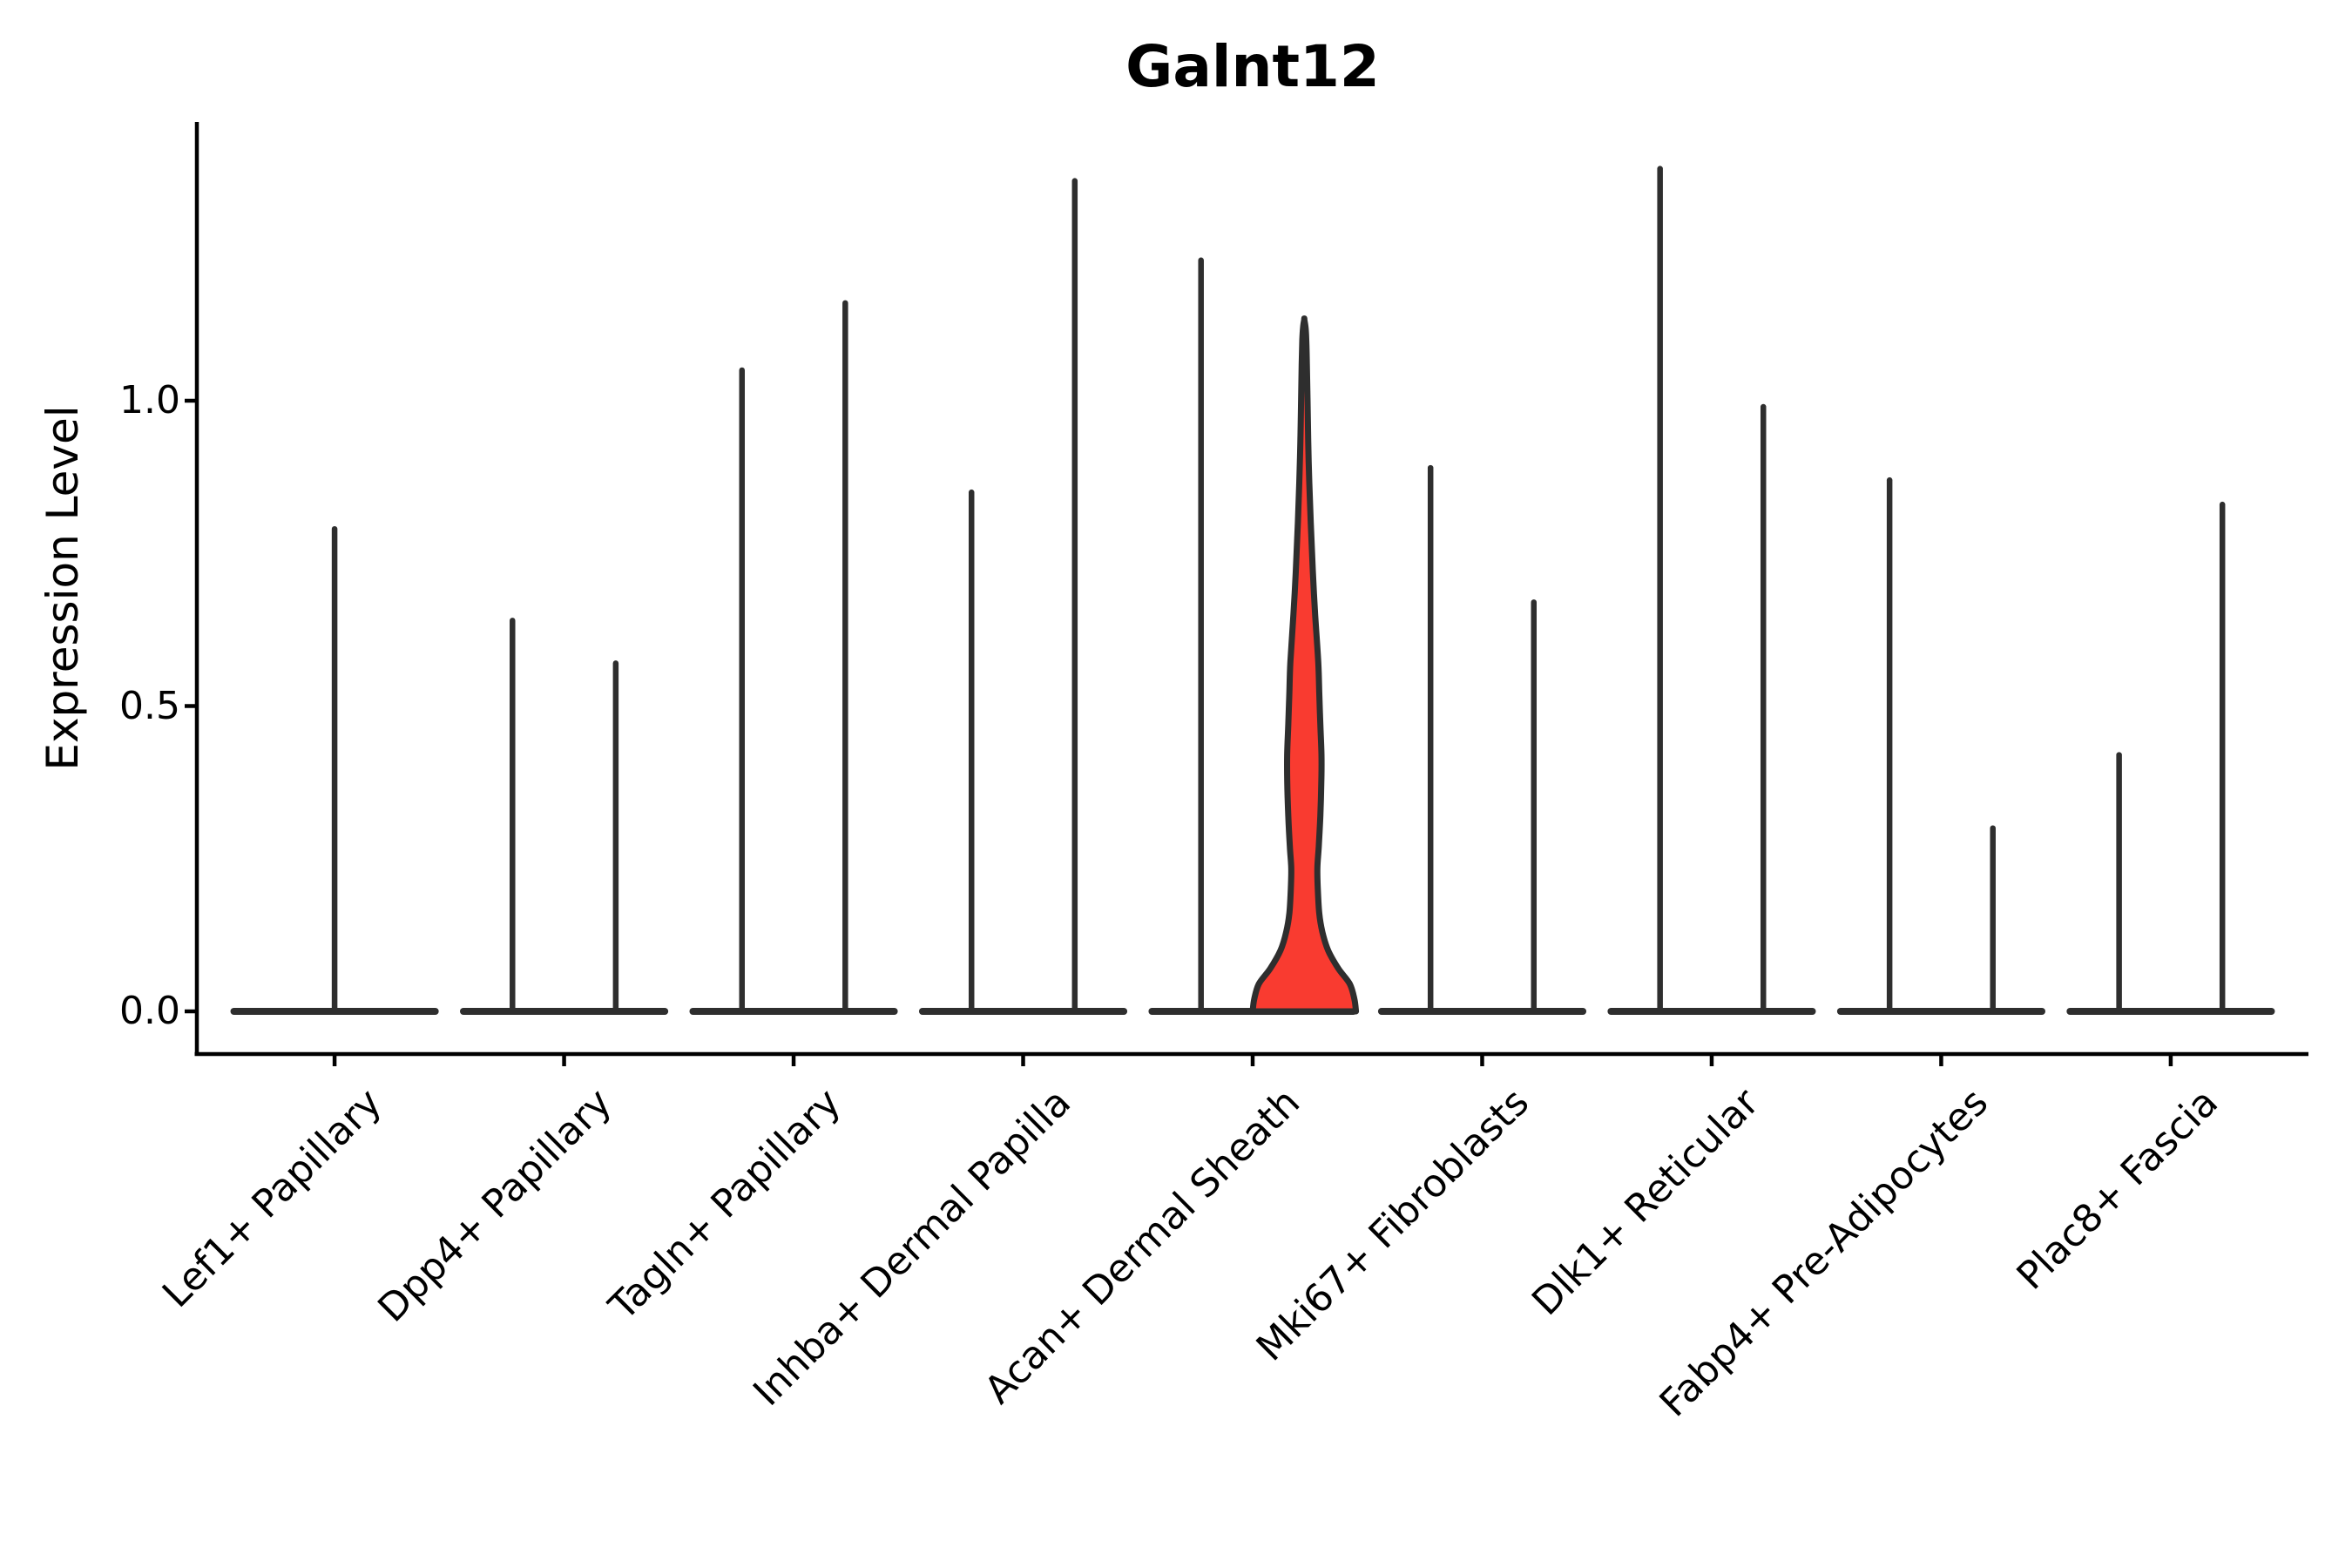 The width and height of the screenshot is (2352, 1568). Describe the element at coordinates (150, 400) in the screenshot. I see `y-tick-label-2: 1.0` at that location.